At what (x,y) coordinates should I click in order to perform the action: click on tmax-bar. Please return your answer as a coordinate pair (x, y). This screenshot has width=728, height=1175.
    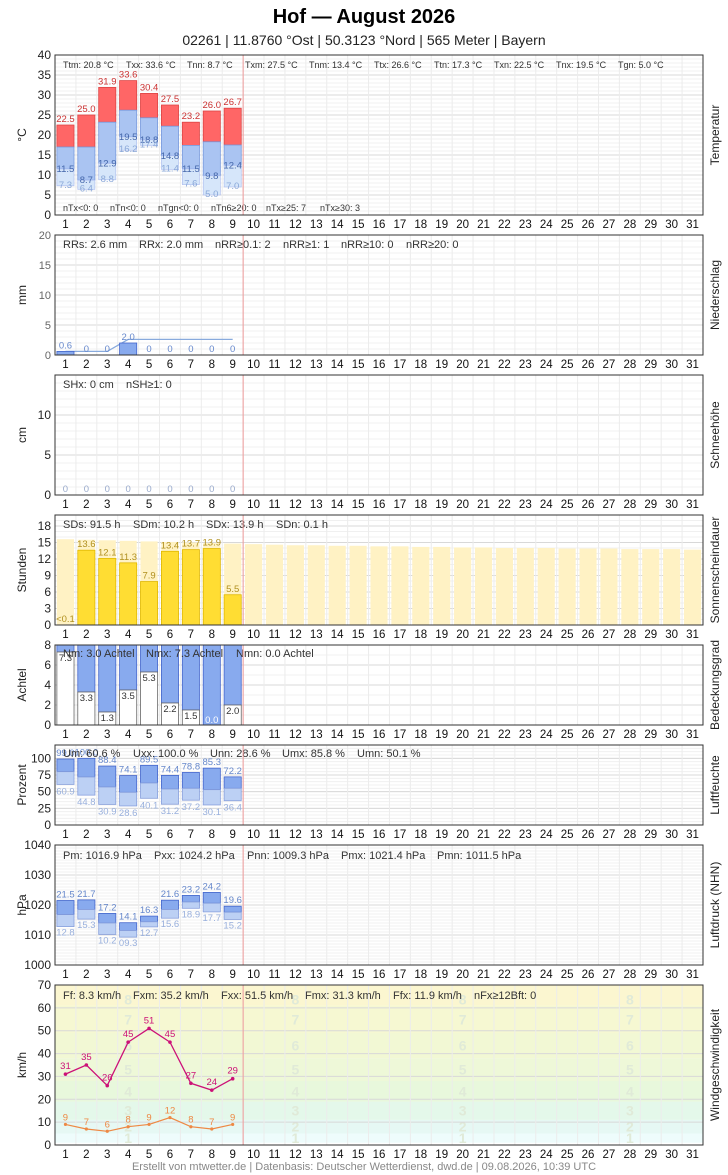
    Looking at the image, I should click on (211, 126).